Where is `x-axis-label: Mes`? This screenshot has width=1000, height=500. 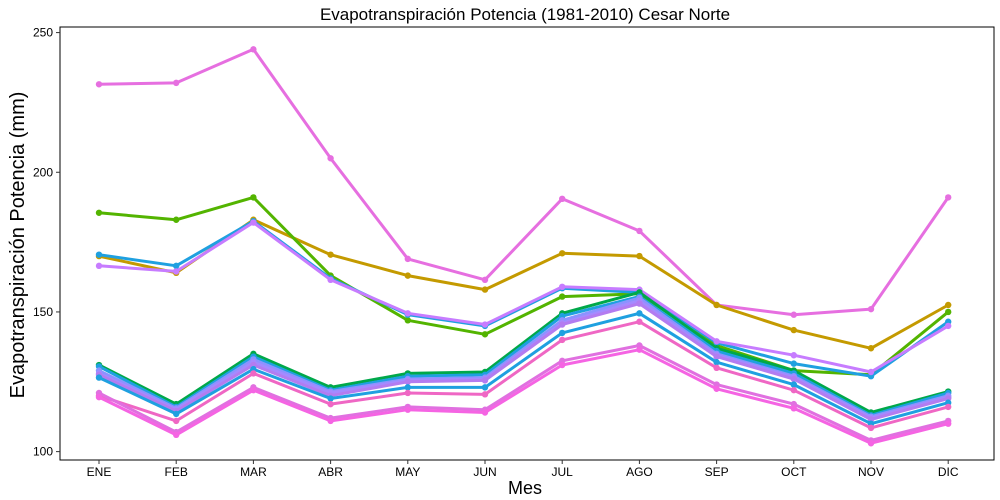
x-axis-label: Mes is located at coordinates (525, 488).